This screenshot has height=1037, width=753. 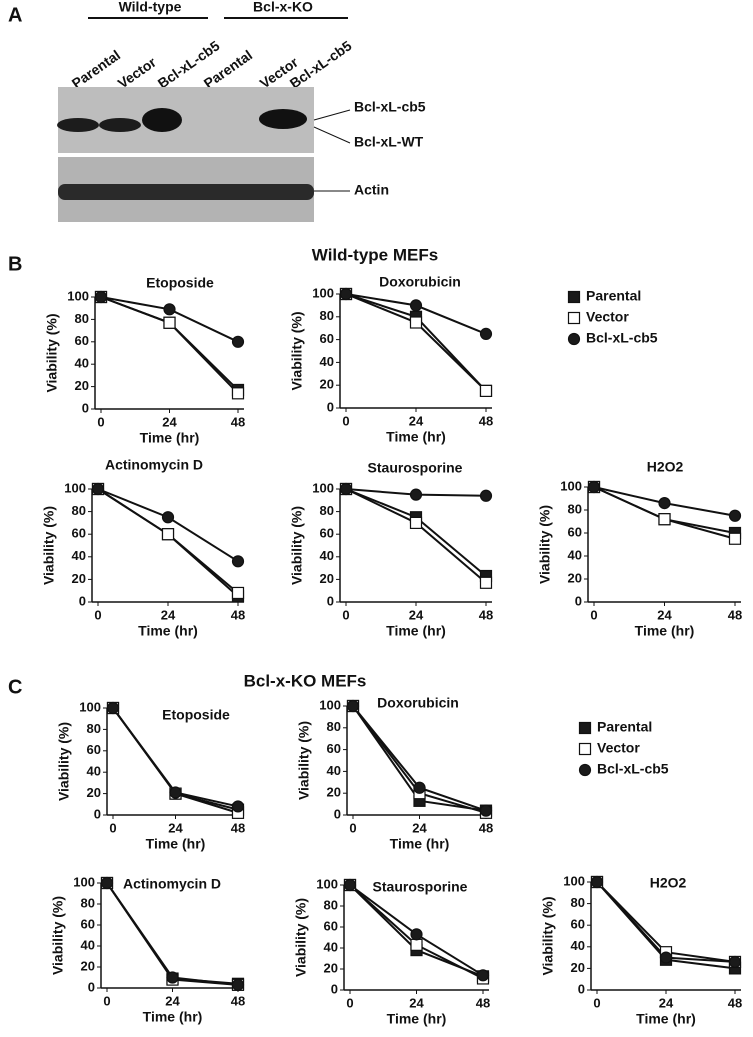 I want to click on legend-label: Vector, so click(x=618, y=748).